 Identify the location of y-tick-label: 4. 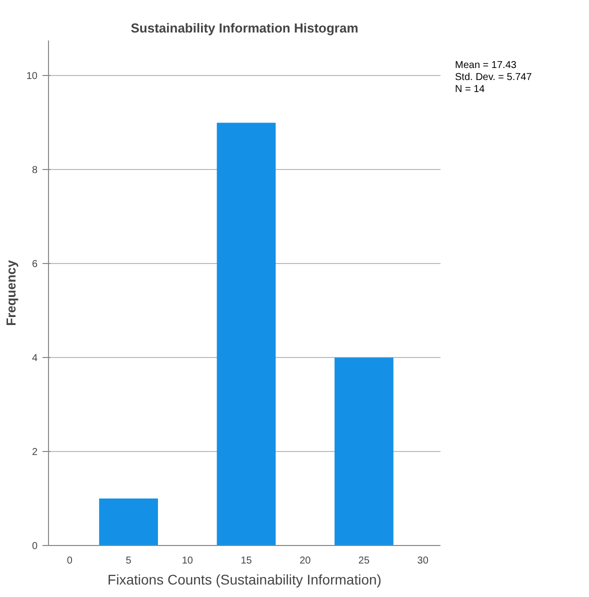
(35, 358).